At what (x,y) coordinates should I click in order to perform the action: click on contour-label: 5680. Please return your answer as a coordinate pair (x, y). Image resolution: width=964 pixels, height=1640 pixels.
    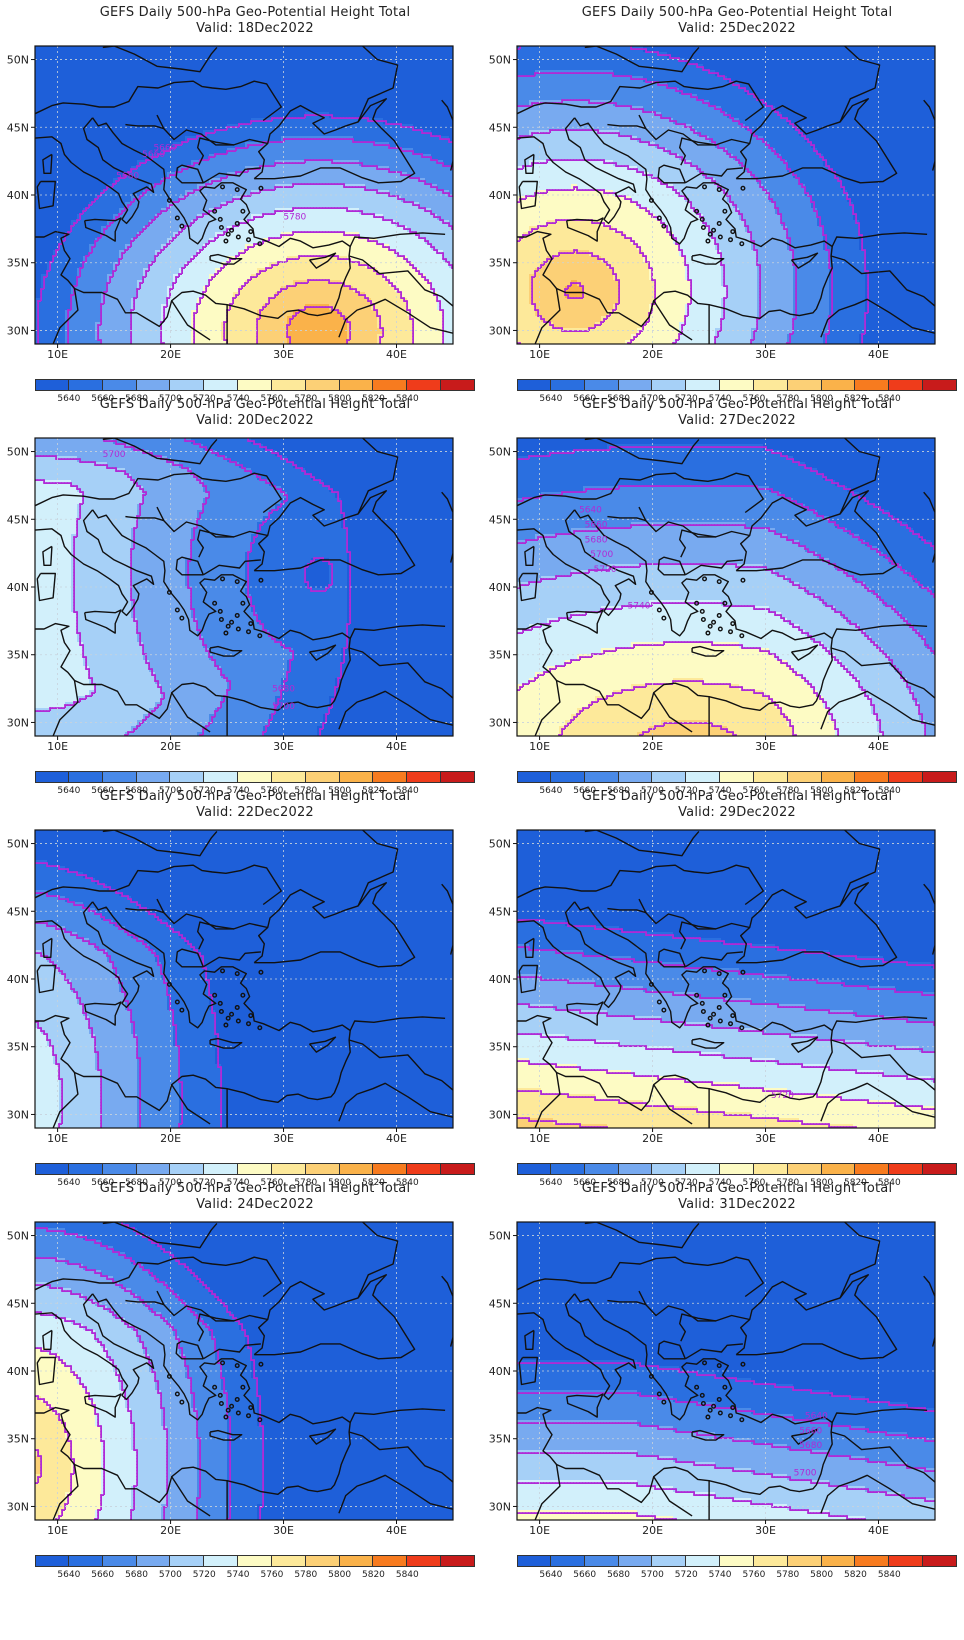
    Looking at the image, I should click on (127, 177).